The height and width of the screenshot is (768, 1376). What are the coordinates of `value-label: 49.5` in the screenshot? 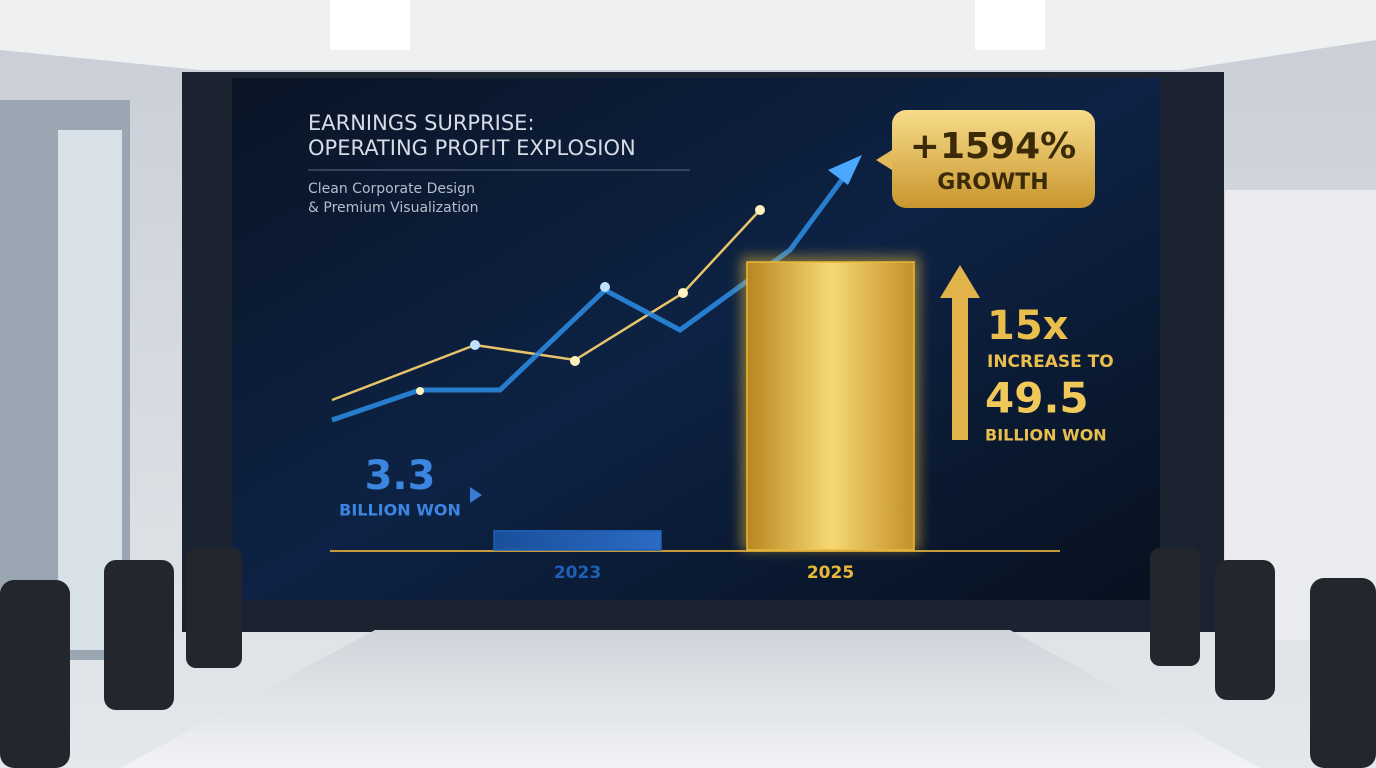 It's located at (1037, 398).